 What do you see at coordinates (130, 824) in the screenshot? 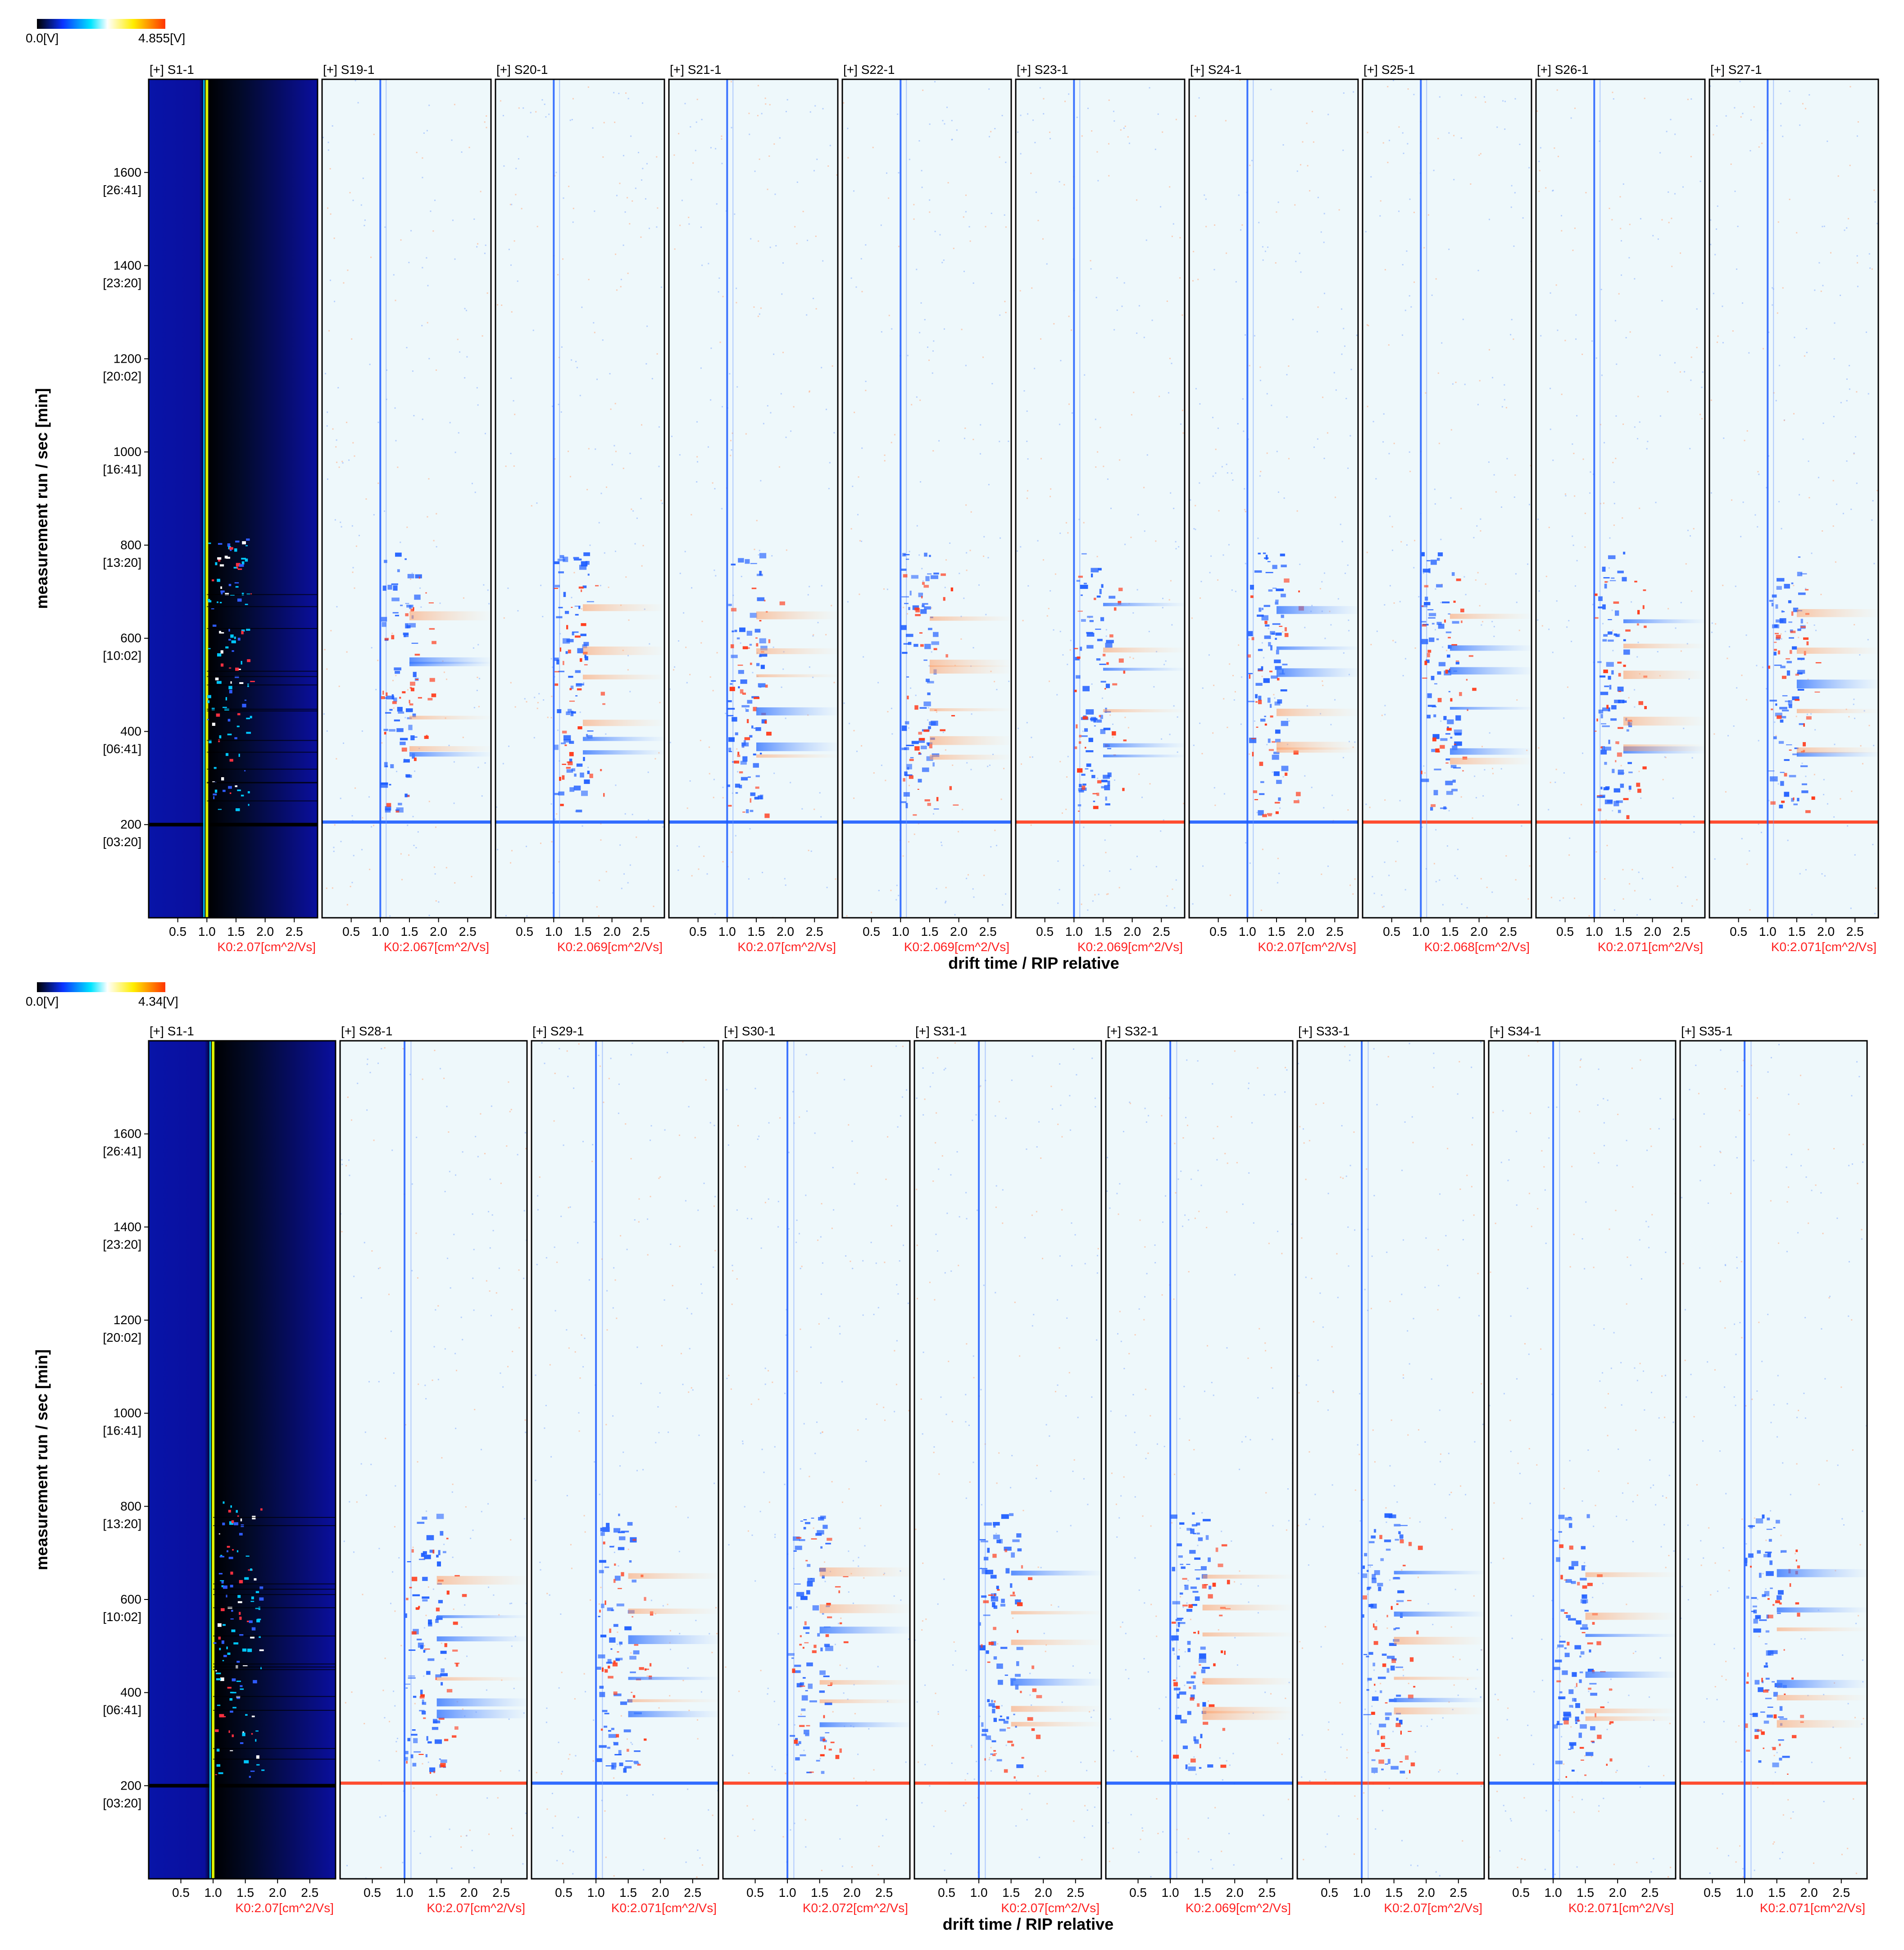
I see `y-tick-label-200: 200` at bounding box center [130, 824].